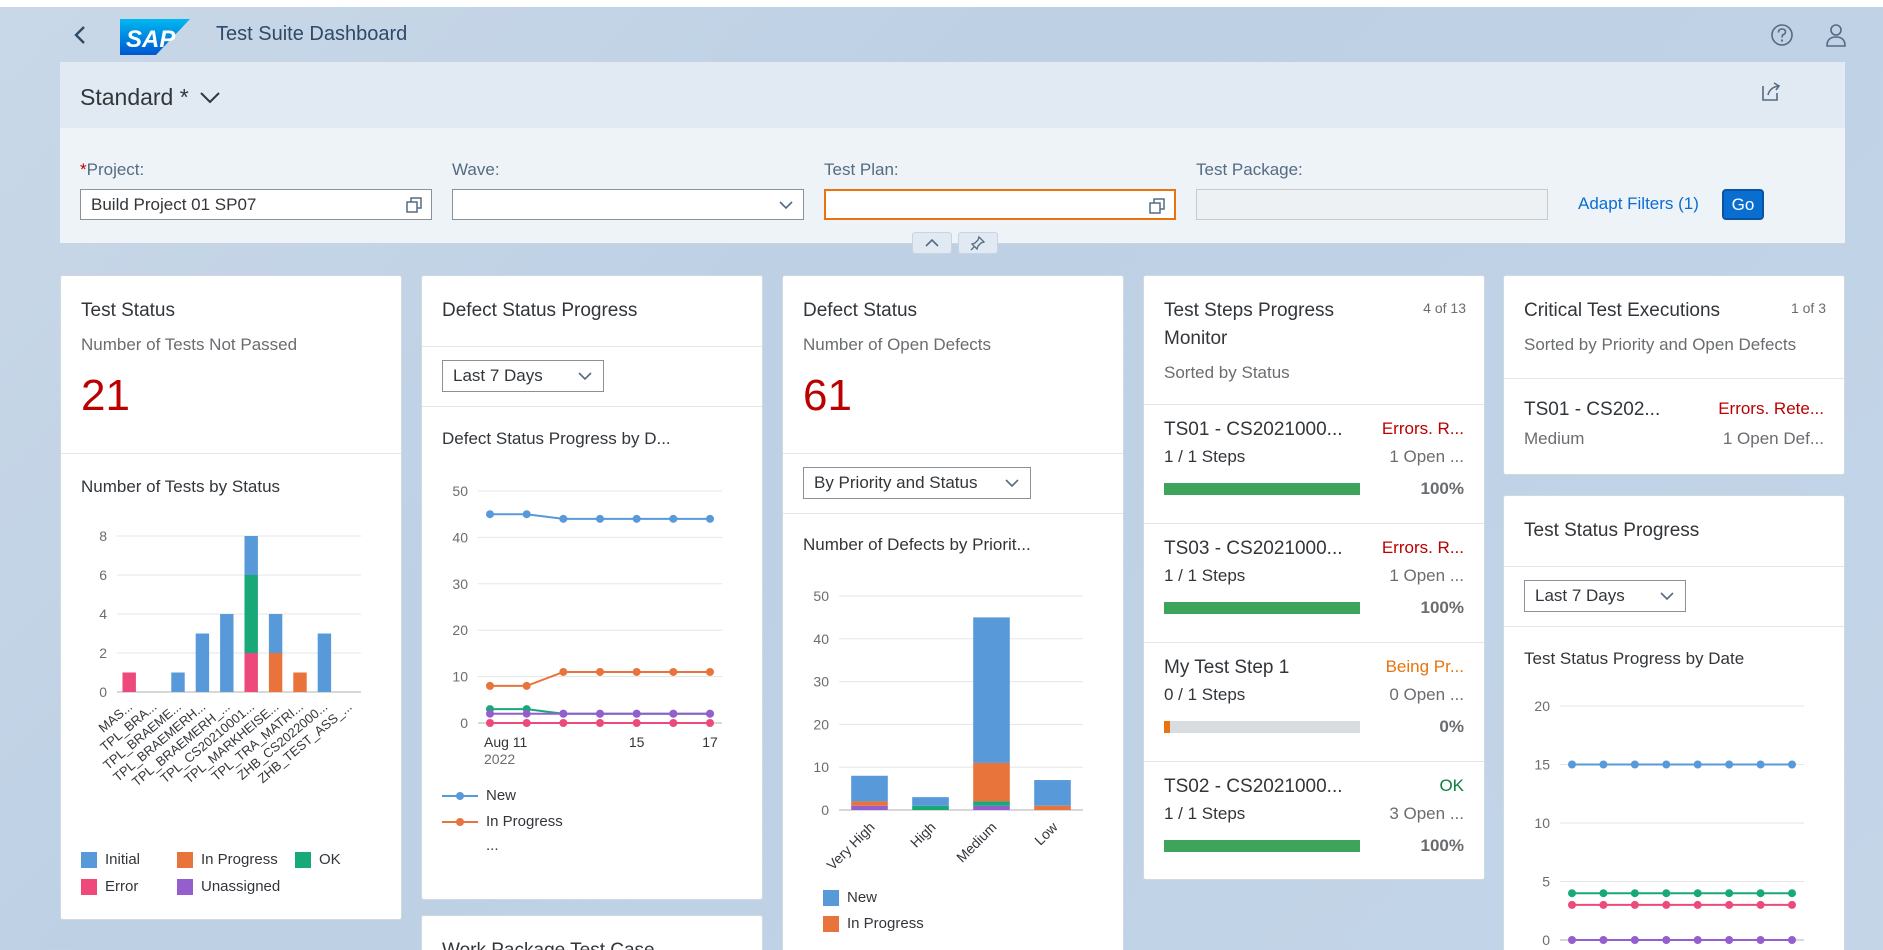  Describe the element at coordinates (850, 846) in the screenshot. I see `x-tick-label: Very High` at that location.